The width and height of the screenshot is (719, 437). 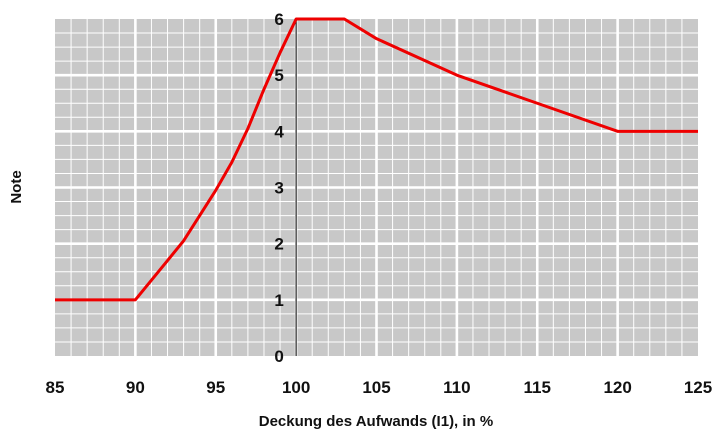 What do you see at coordinates (617, 387) in the screenshot?
I see `x-tick-label: 120` at bounding box center [617, 387].